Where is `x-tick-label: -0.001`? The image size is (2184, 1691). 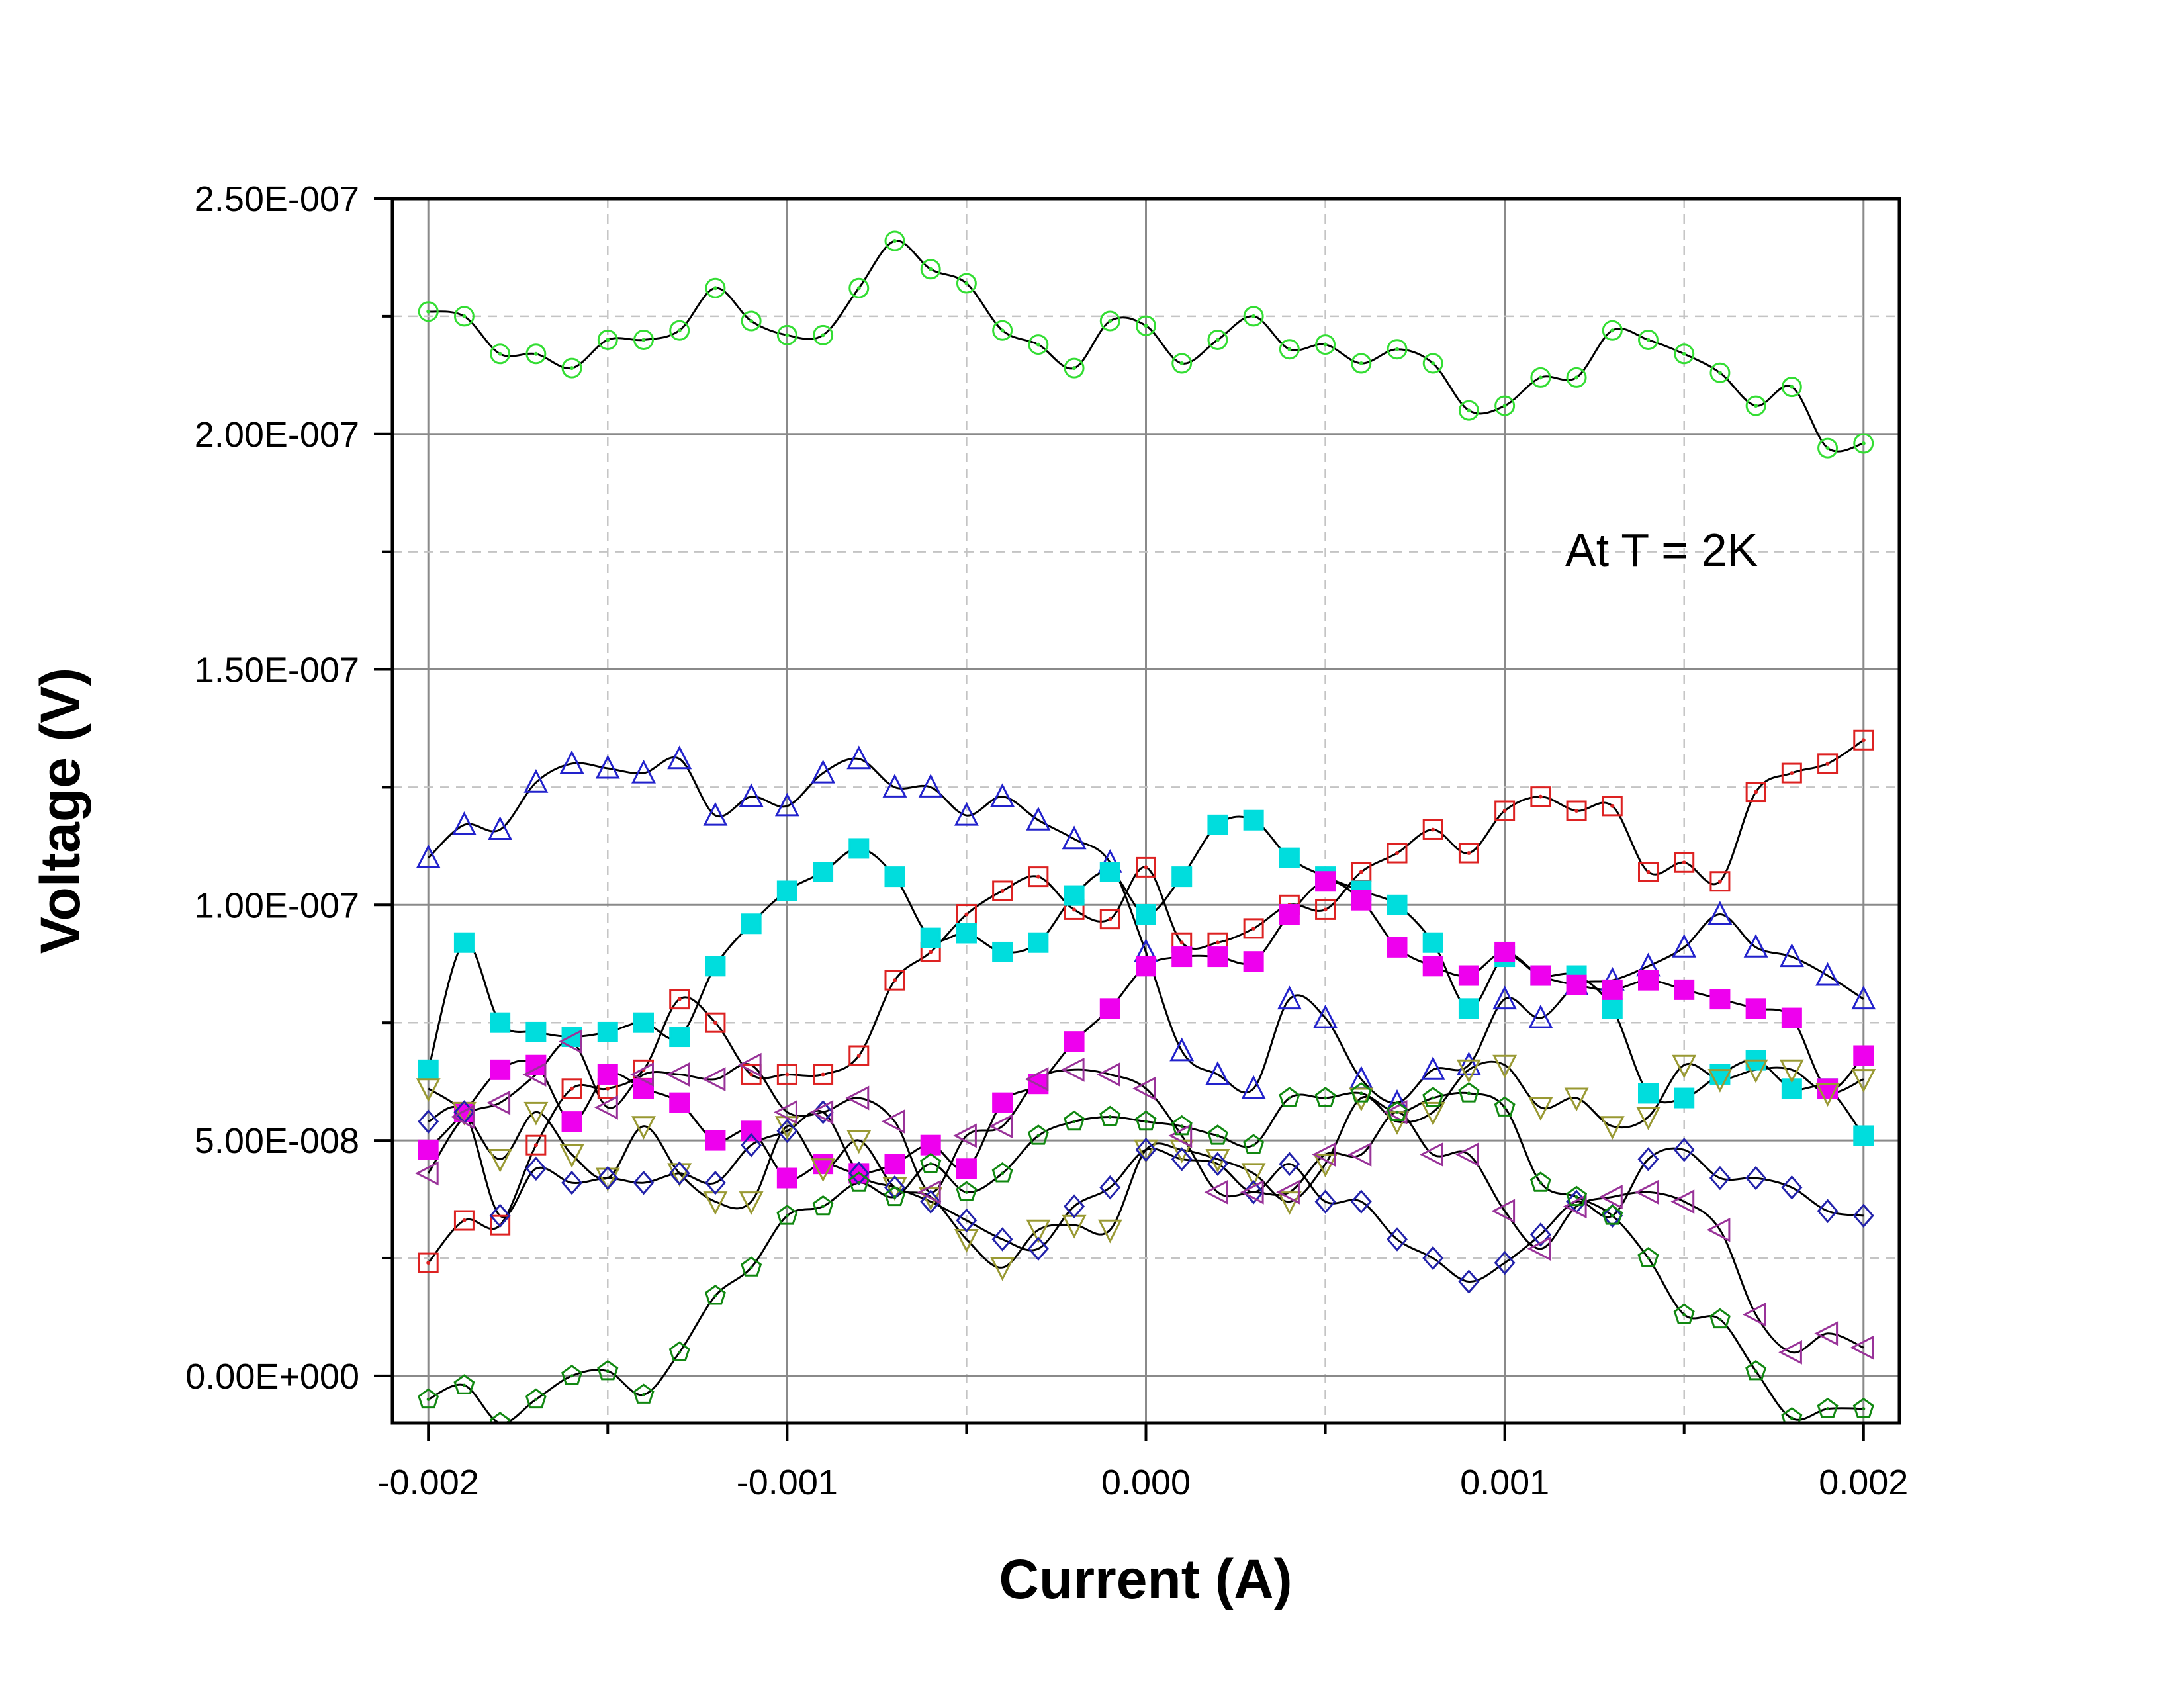 x-tick-label: -0.001 is located at coordinates (788, 1483).